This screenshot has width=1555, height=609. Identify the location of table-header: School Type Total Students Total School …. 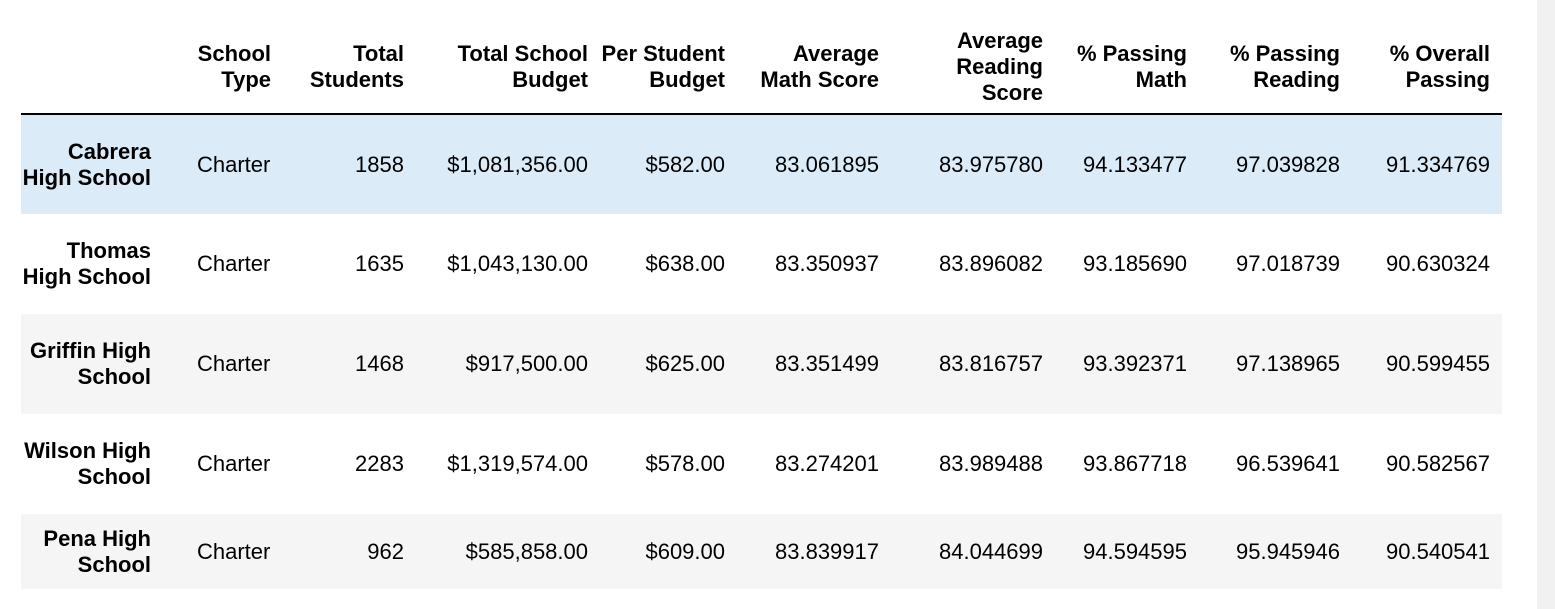
(761, 68).